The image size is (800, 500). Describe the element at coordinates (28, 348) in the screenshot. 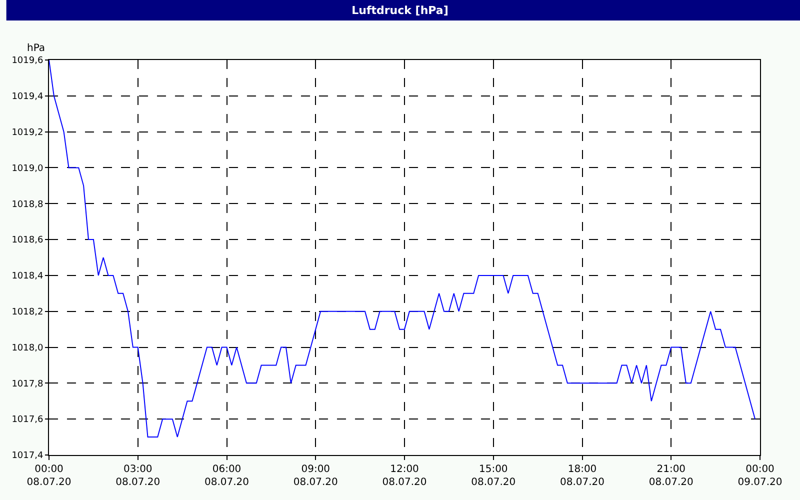

I see `y-tick-label: 1018,0` at that location.